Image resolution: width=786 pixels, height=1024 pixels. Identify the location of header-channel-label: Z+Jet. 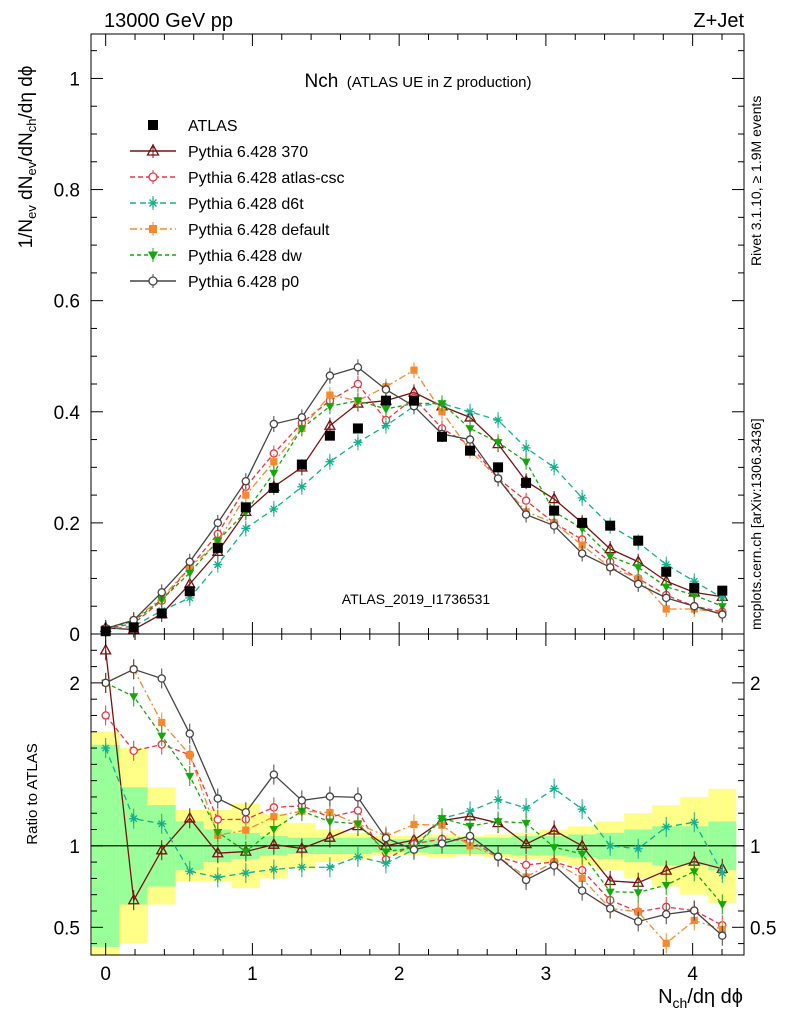
(718, 21).